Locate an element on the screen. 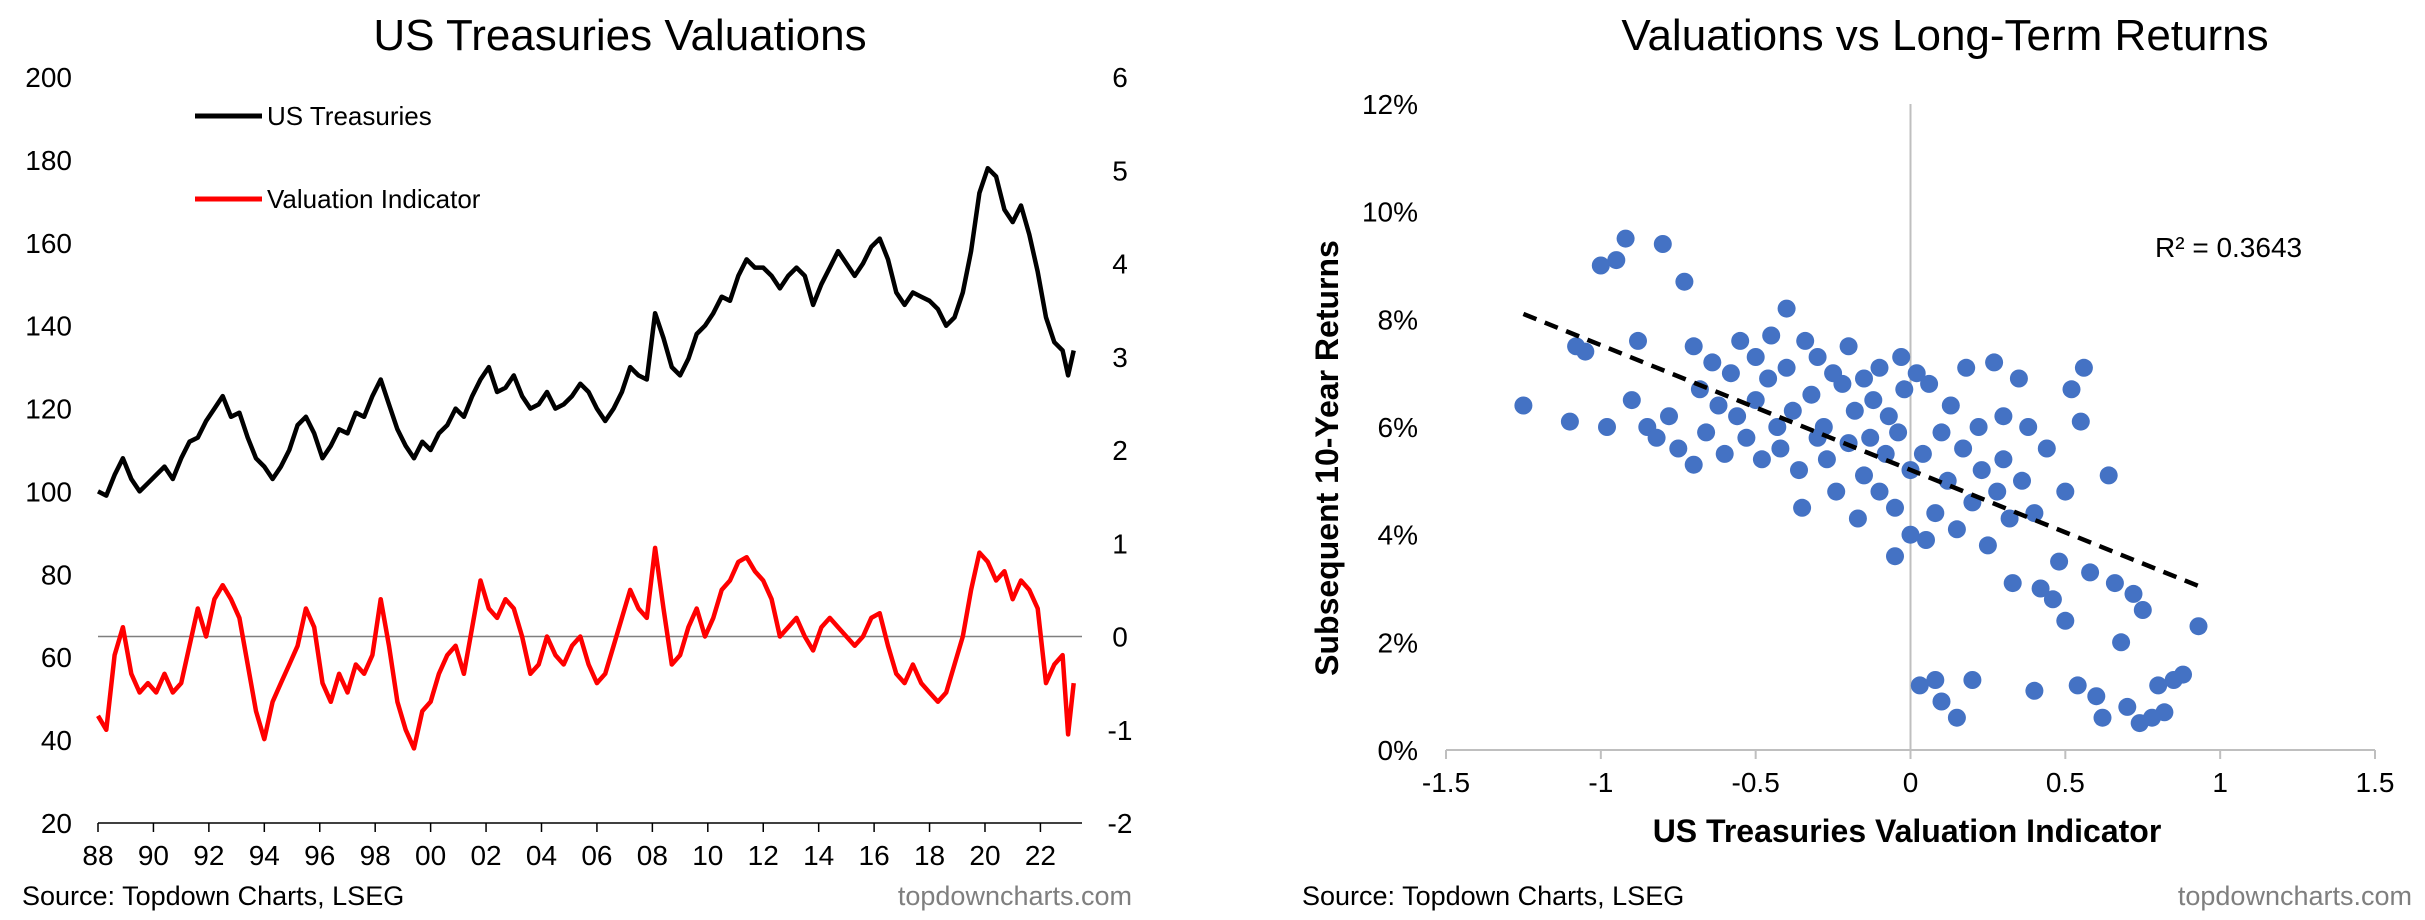  right-y-tick-label: 5 is located at coordinates (1120, 170).